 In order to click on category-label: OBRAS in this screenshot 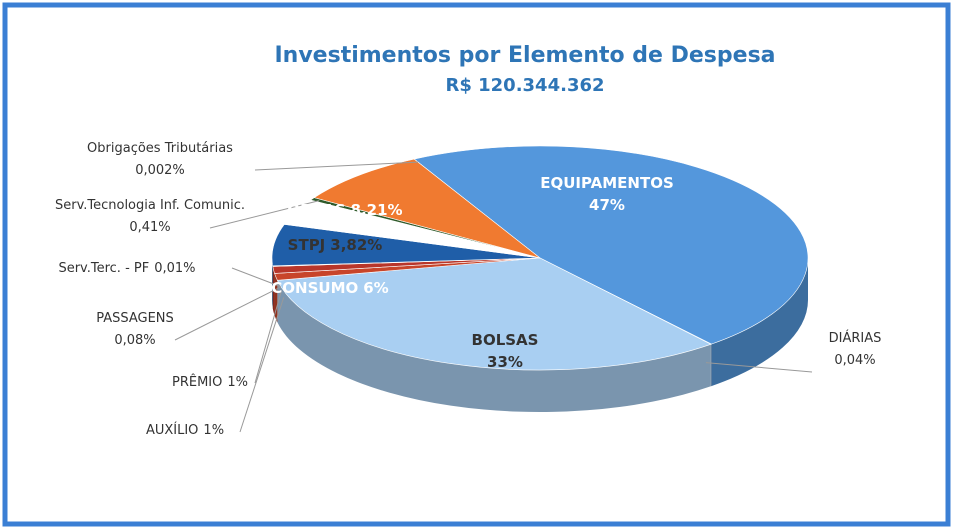, I will do `click(316, 210)`.